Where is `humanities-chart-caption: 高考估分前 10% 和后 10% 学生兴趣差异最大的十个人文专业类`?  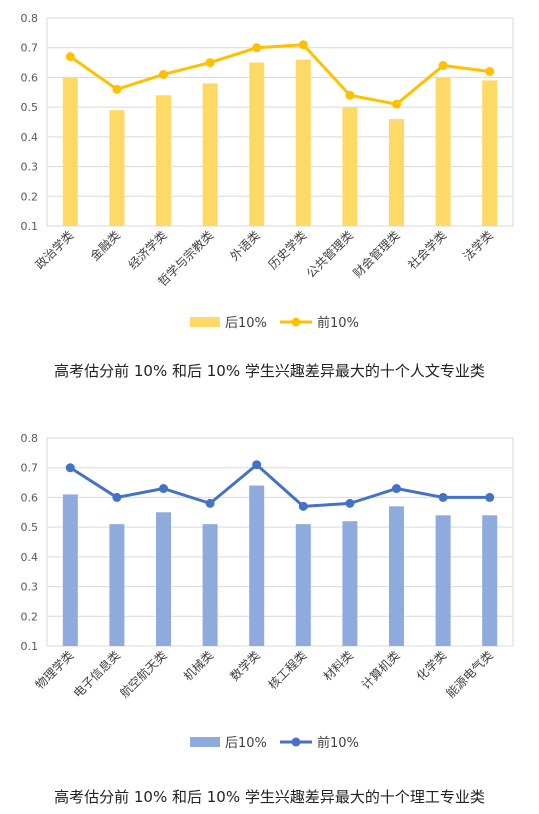 humanities-chart-caption: 高考估分前 10% 和后 10% 学生兴趣差异最大的十个人文专业类 is located at coordinates (269, 371).